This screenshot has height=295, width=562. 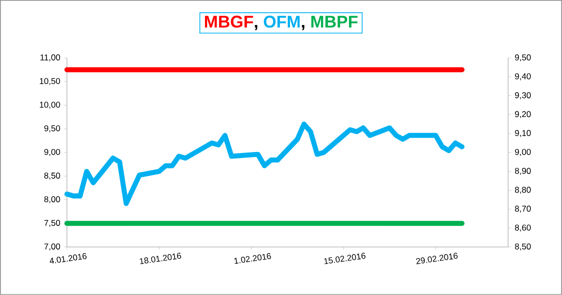 What do you see at coordinates (523, 134) in the screenshot?
I see `y2-tick-label: 9,10` at bounding box center [523, 134].